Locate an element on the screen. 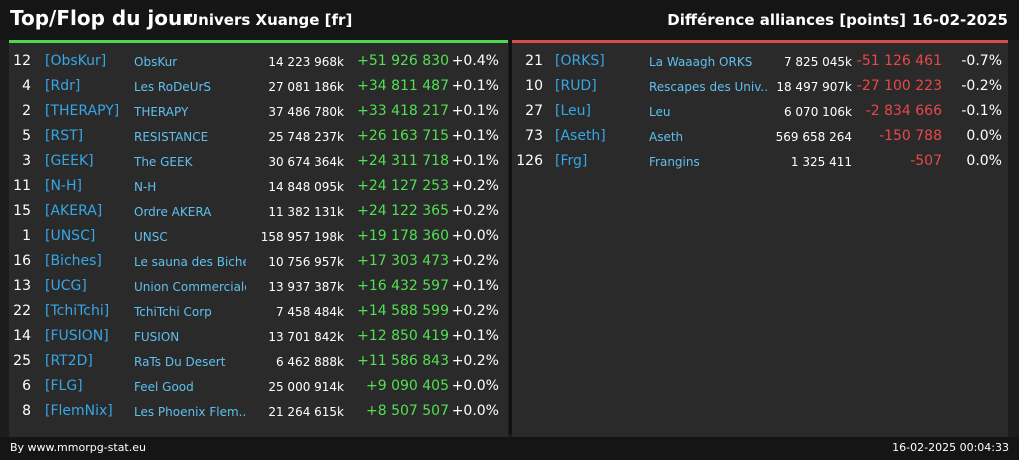 The image size is (1019, 460). date-label: 16-02-2025 is located at coordinates (960, 20).